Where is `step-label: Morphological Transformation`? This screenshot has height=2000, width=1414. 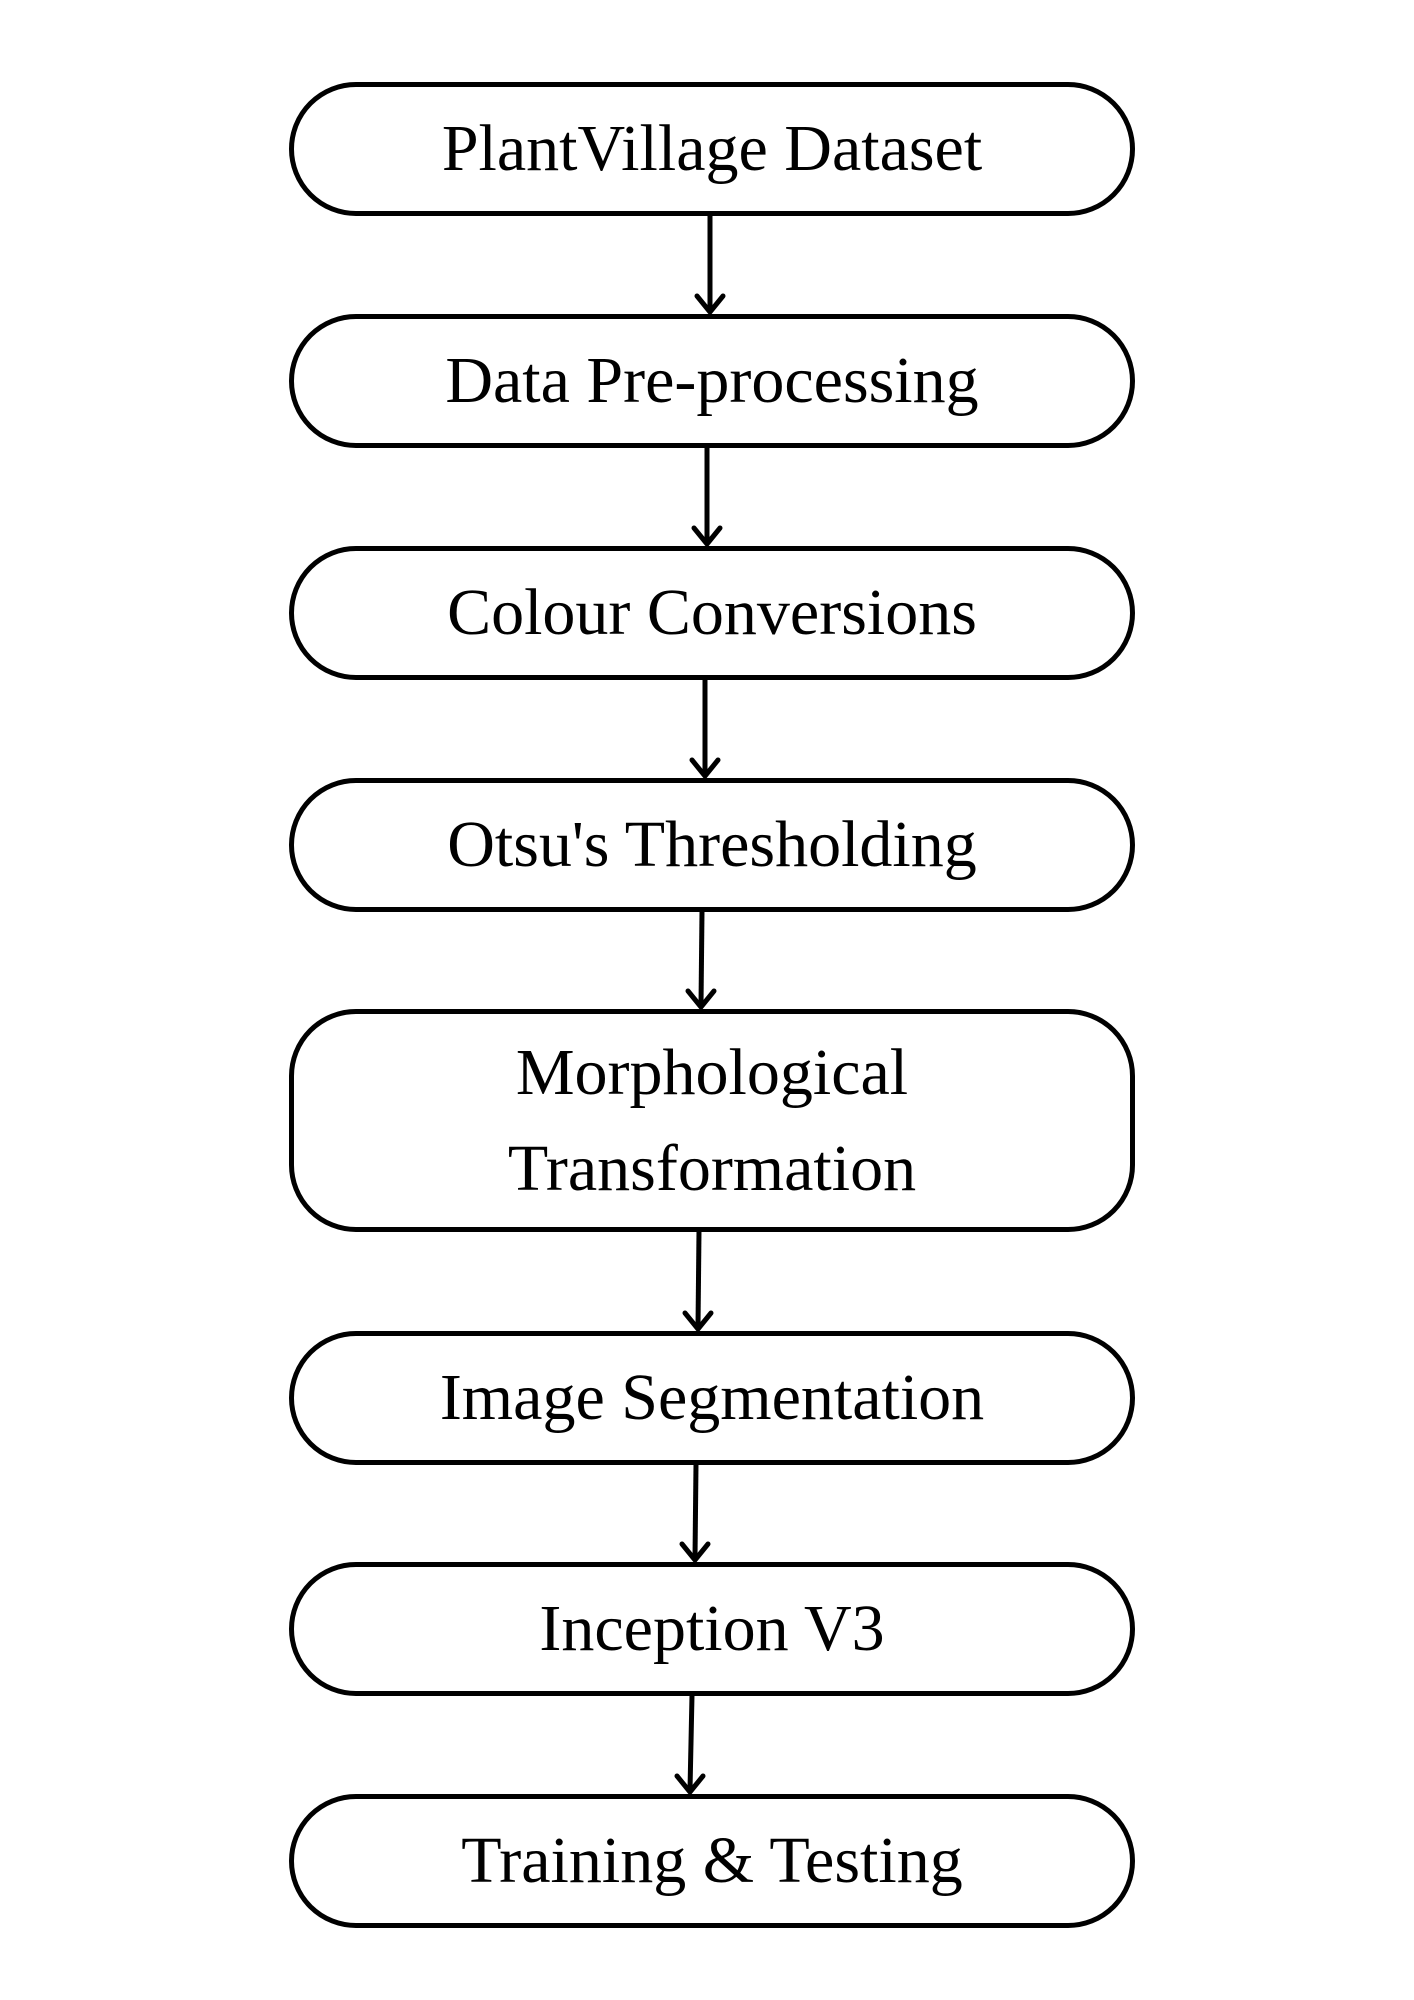
step-label: Morphological Transformation is located at coordinates (712, 1120).